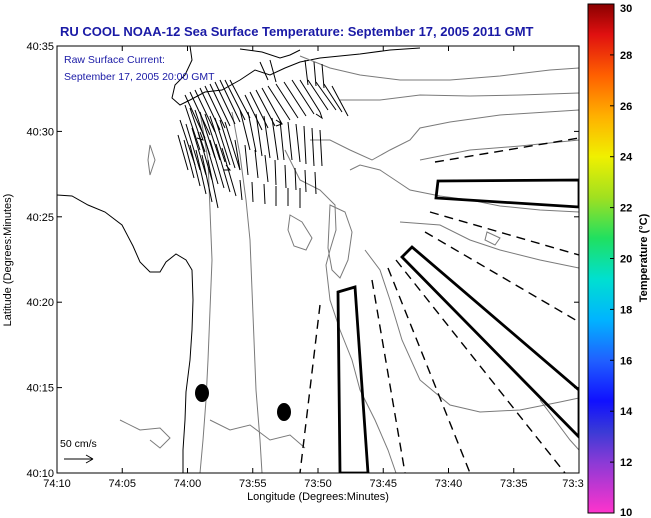  What do you see at coordinates (626, 412) in the screenshot?
I see `colorbar-tick-label: 14` at bounding box center [626, 412].